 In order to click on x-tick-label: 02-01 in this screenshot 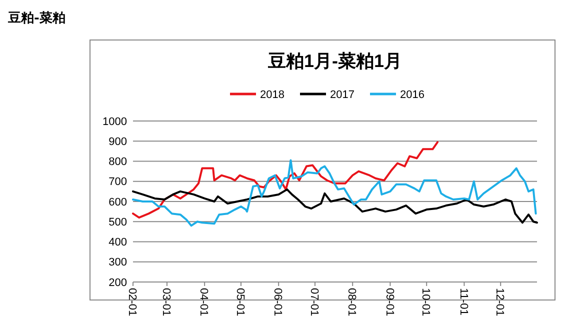, I will do `click(132, 302)`.